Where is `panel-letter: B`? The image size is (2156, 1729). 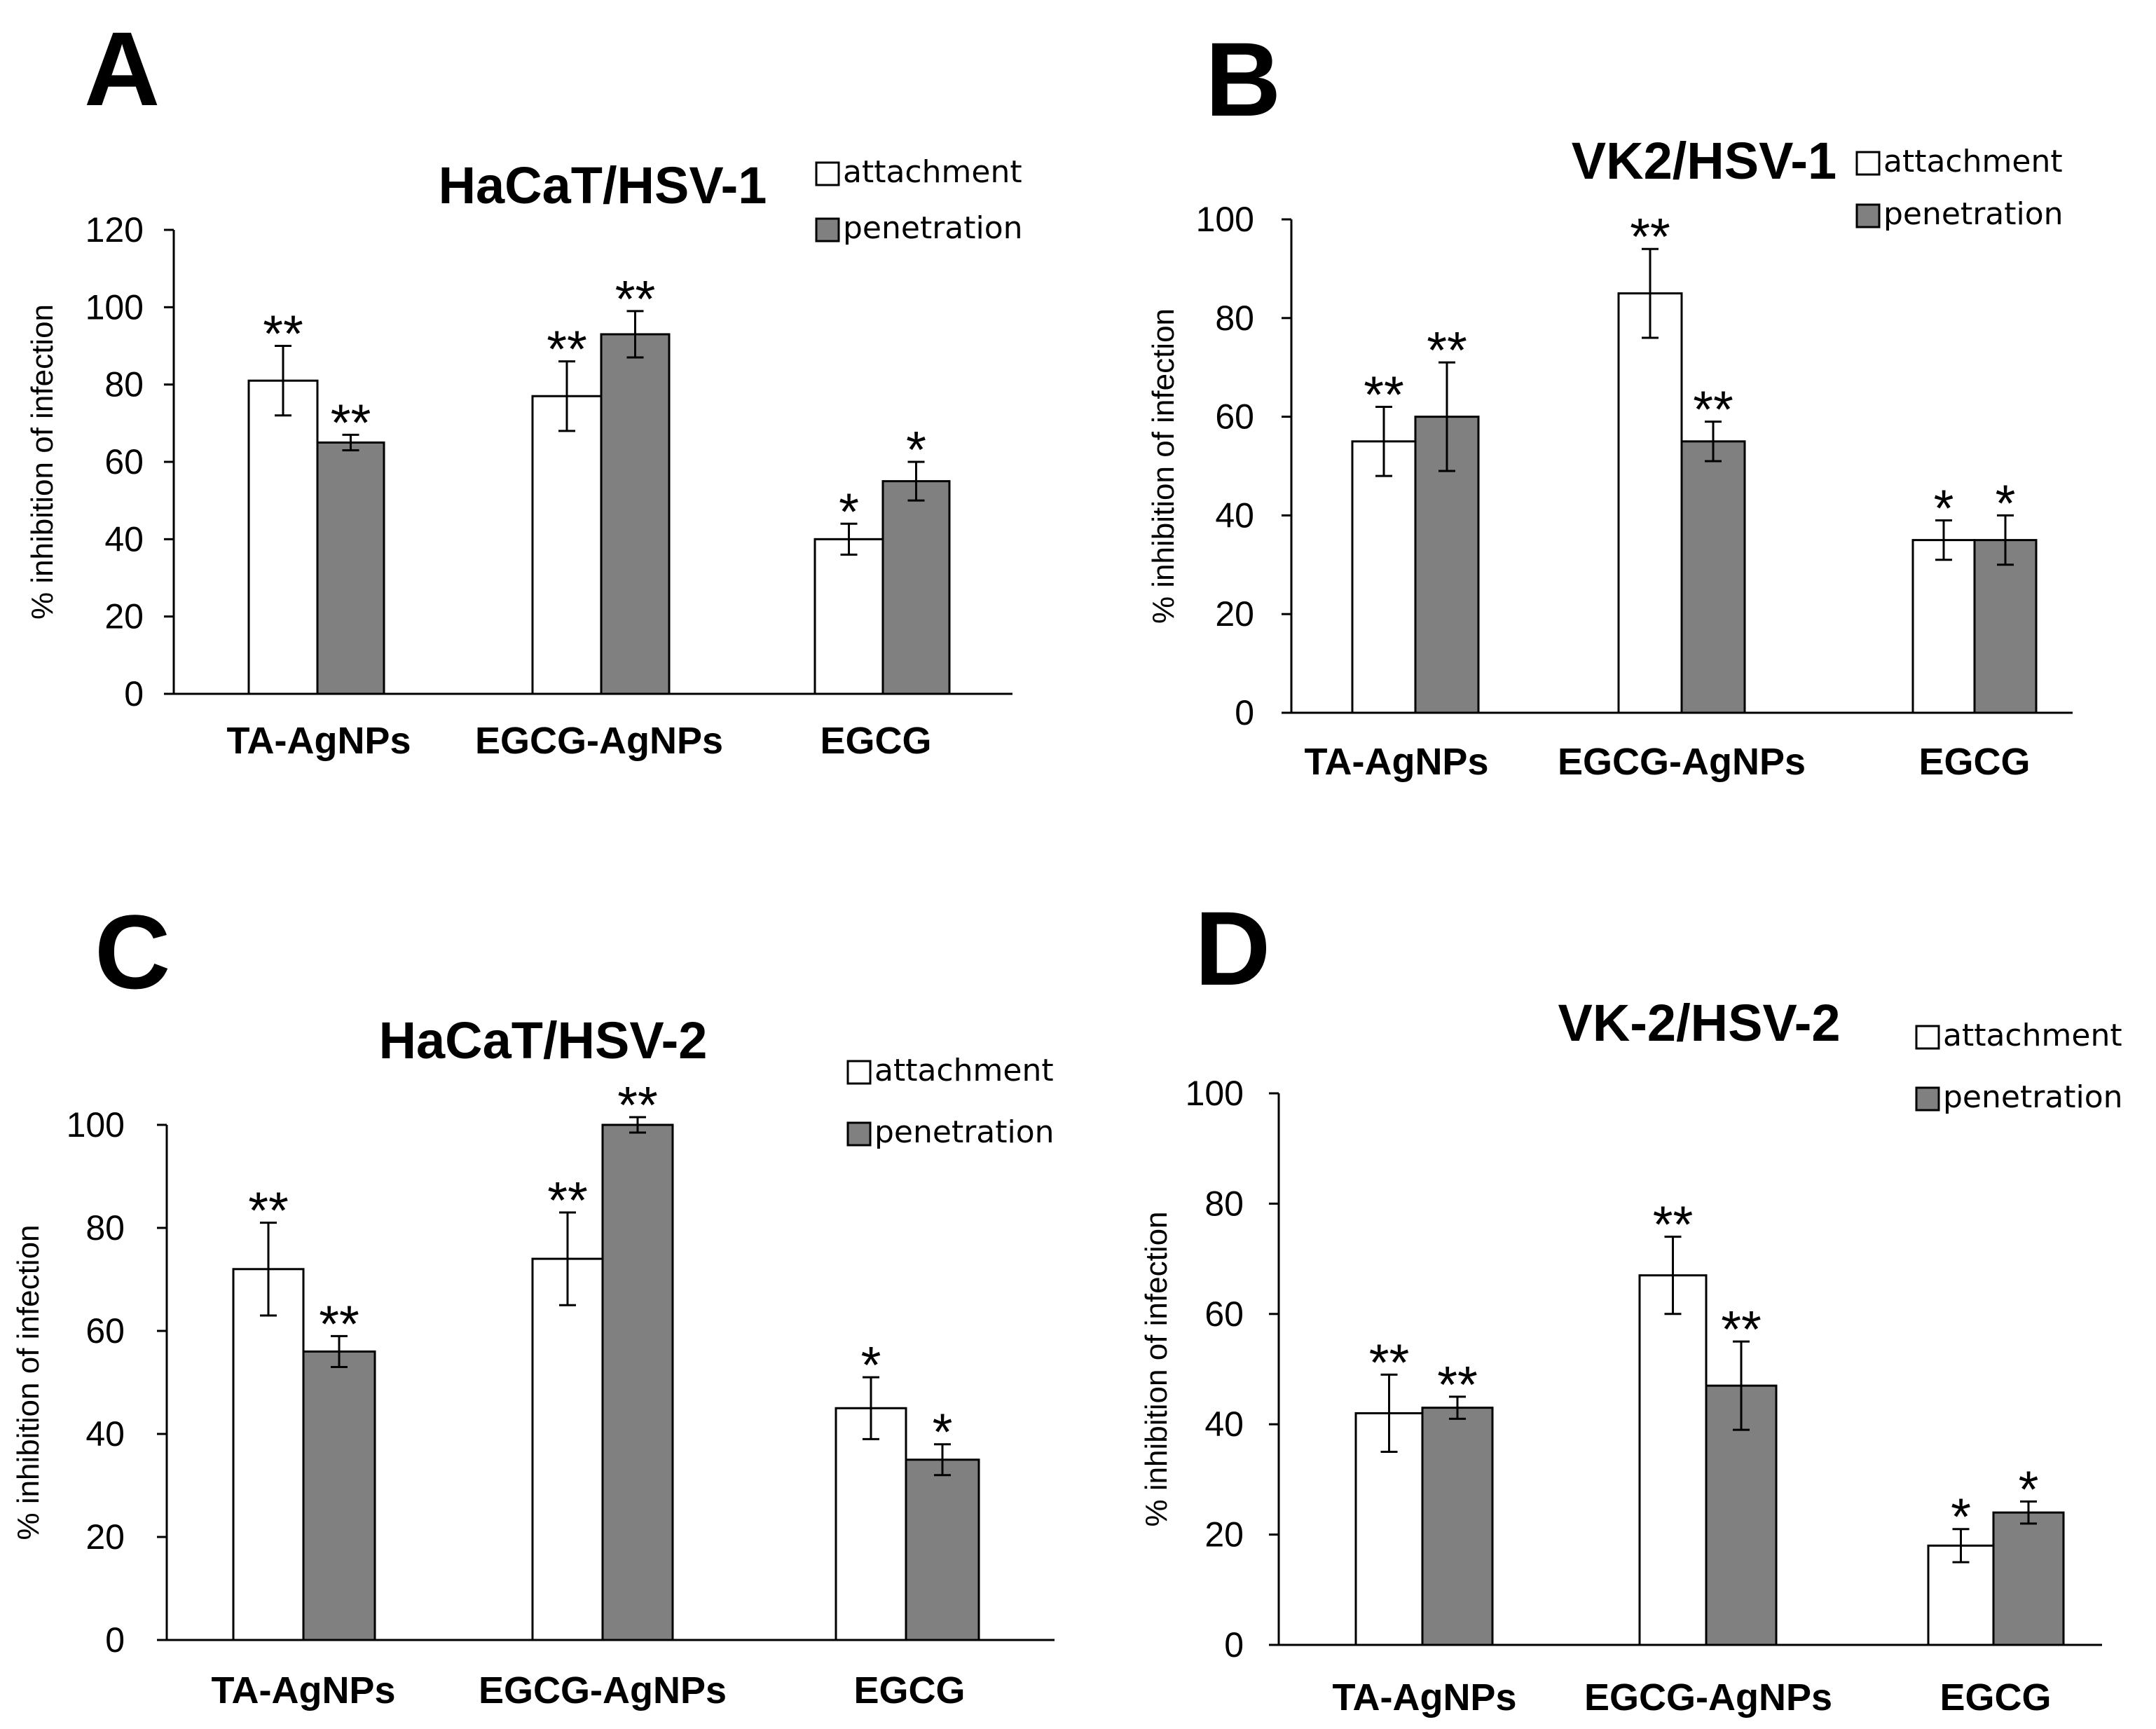
panel-letter: B is located at coordinates (1243, 79).